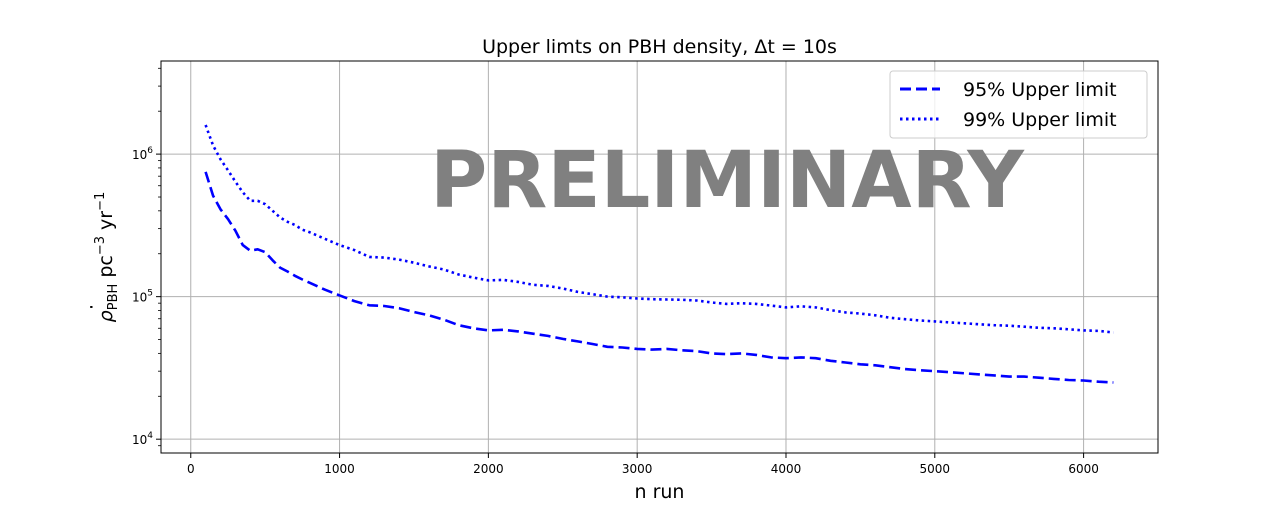  I want to click on x-tick-label: 6000, so click(1083, 469).